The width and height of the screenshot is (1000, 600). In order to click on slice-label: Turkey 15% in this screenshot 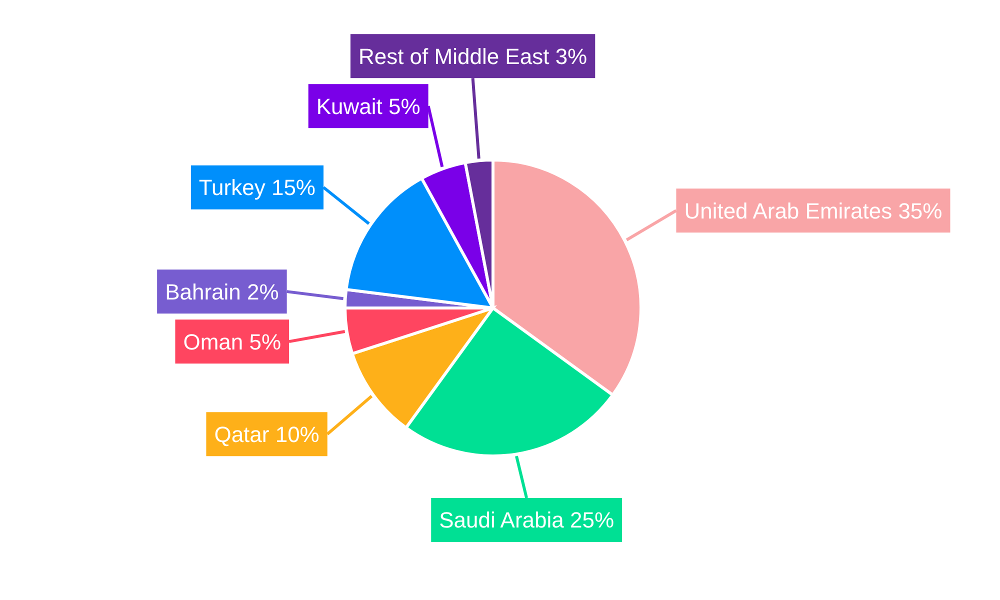, I will do `click(257, 187)`.